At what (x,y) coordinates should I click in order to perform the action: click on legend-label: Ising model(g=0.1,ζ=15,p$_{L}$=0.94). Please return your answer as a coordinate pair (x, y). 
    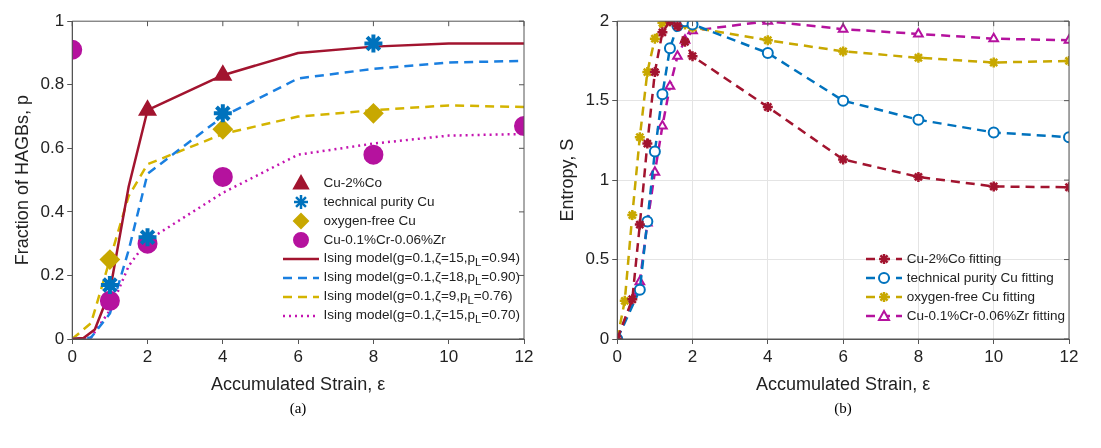
    Looking at the image, I should click on (421, 258).